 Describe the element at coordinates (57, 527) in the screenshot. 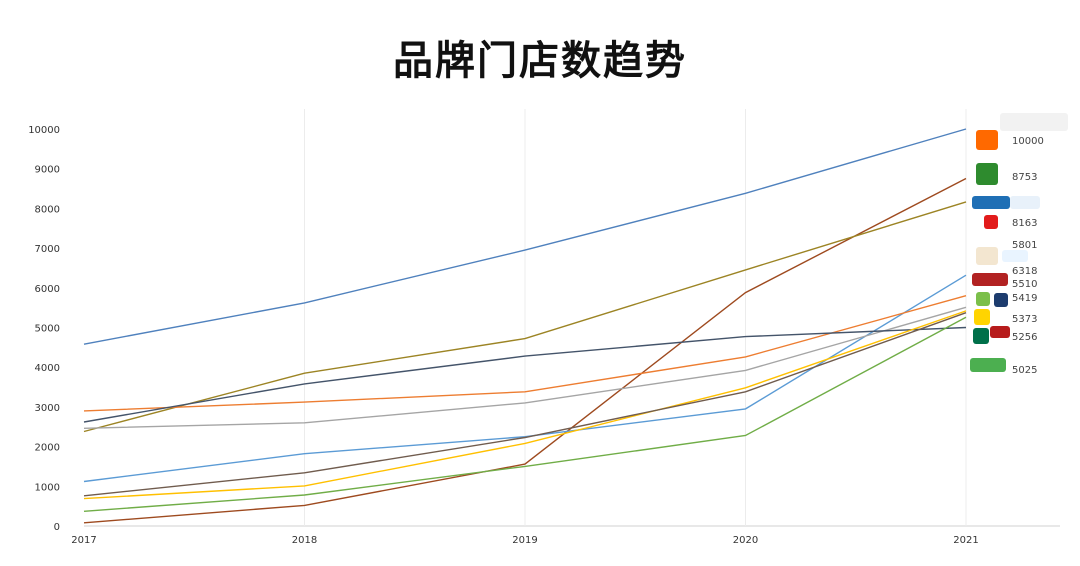

I see `y-tick-label: 0` at that location.